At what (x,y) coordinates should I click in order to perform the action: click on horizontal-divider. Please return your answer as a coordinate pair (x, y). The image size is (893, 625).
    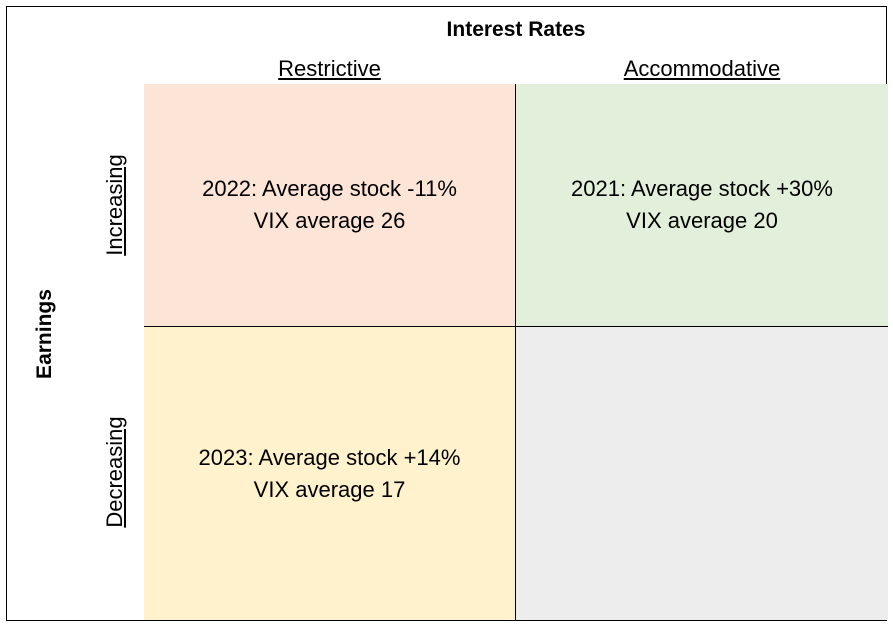
    Looking at the image, I should click on (516, 326).